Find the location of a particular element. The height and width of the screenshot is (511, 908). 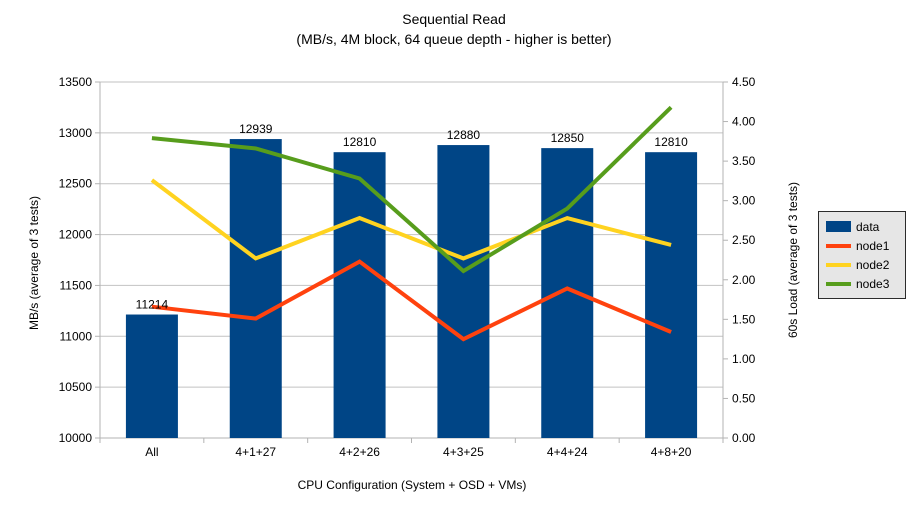

legend-entry-data: data is located at coordinates (862, 226).